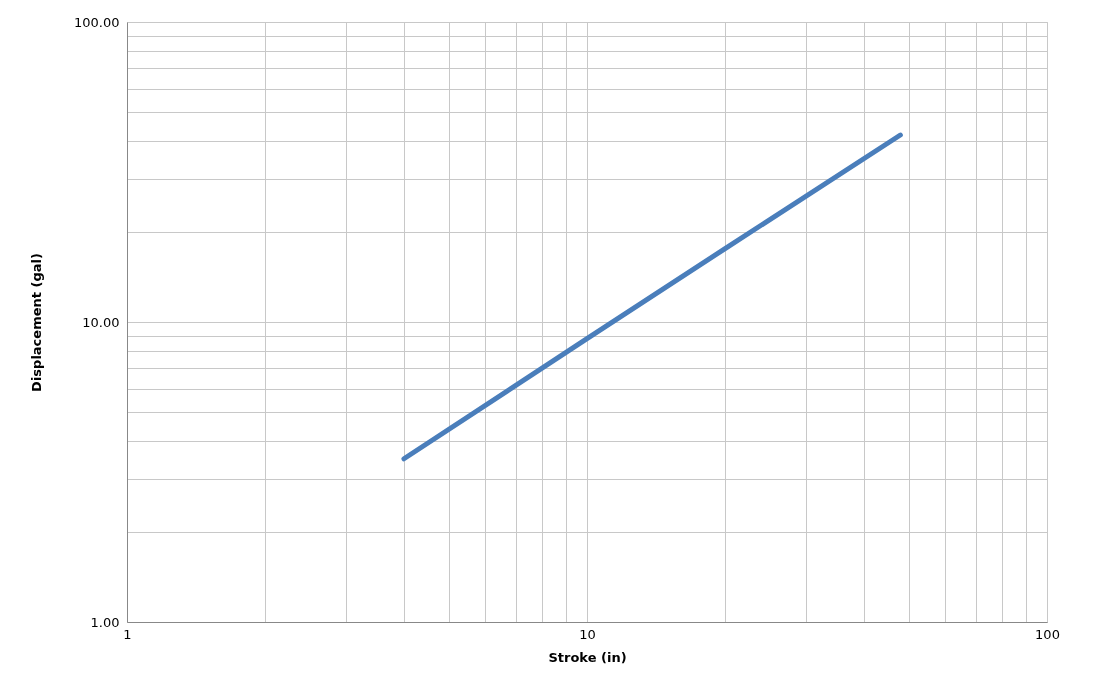 The image size is (1105, 686). I want to click on x-tick-label: 1, so click(127, 634).